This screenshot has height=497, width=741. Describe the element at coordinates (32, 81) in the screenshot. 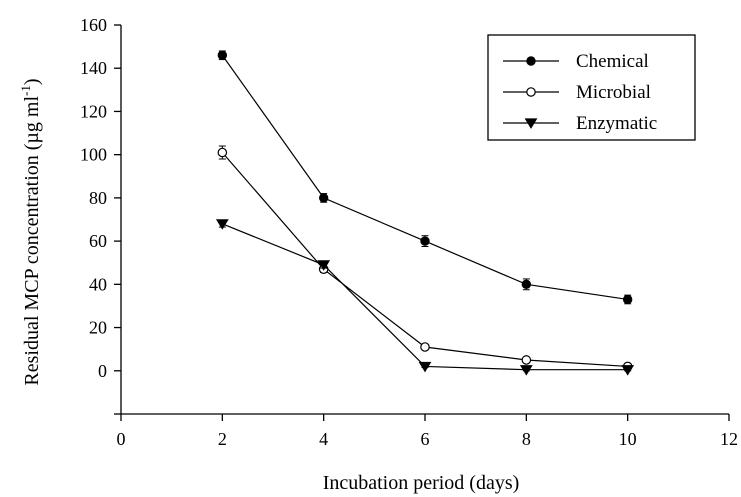

I see `y-axis-title-close: )` at that location.